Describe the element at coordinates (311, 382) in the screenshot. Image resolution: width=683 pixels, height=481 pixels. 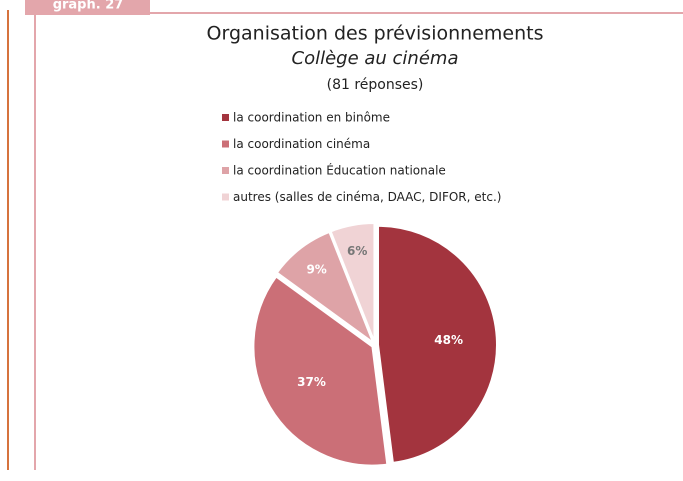
I see `data-label: 37%` at that location.